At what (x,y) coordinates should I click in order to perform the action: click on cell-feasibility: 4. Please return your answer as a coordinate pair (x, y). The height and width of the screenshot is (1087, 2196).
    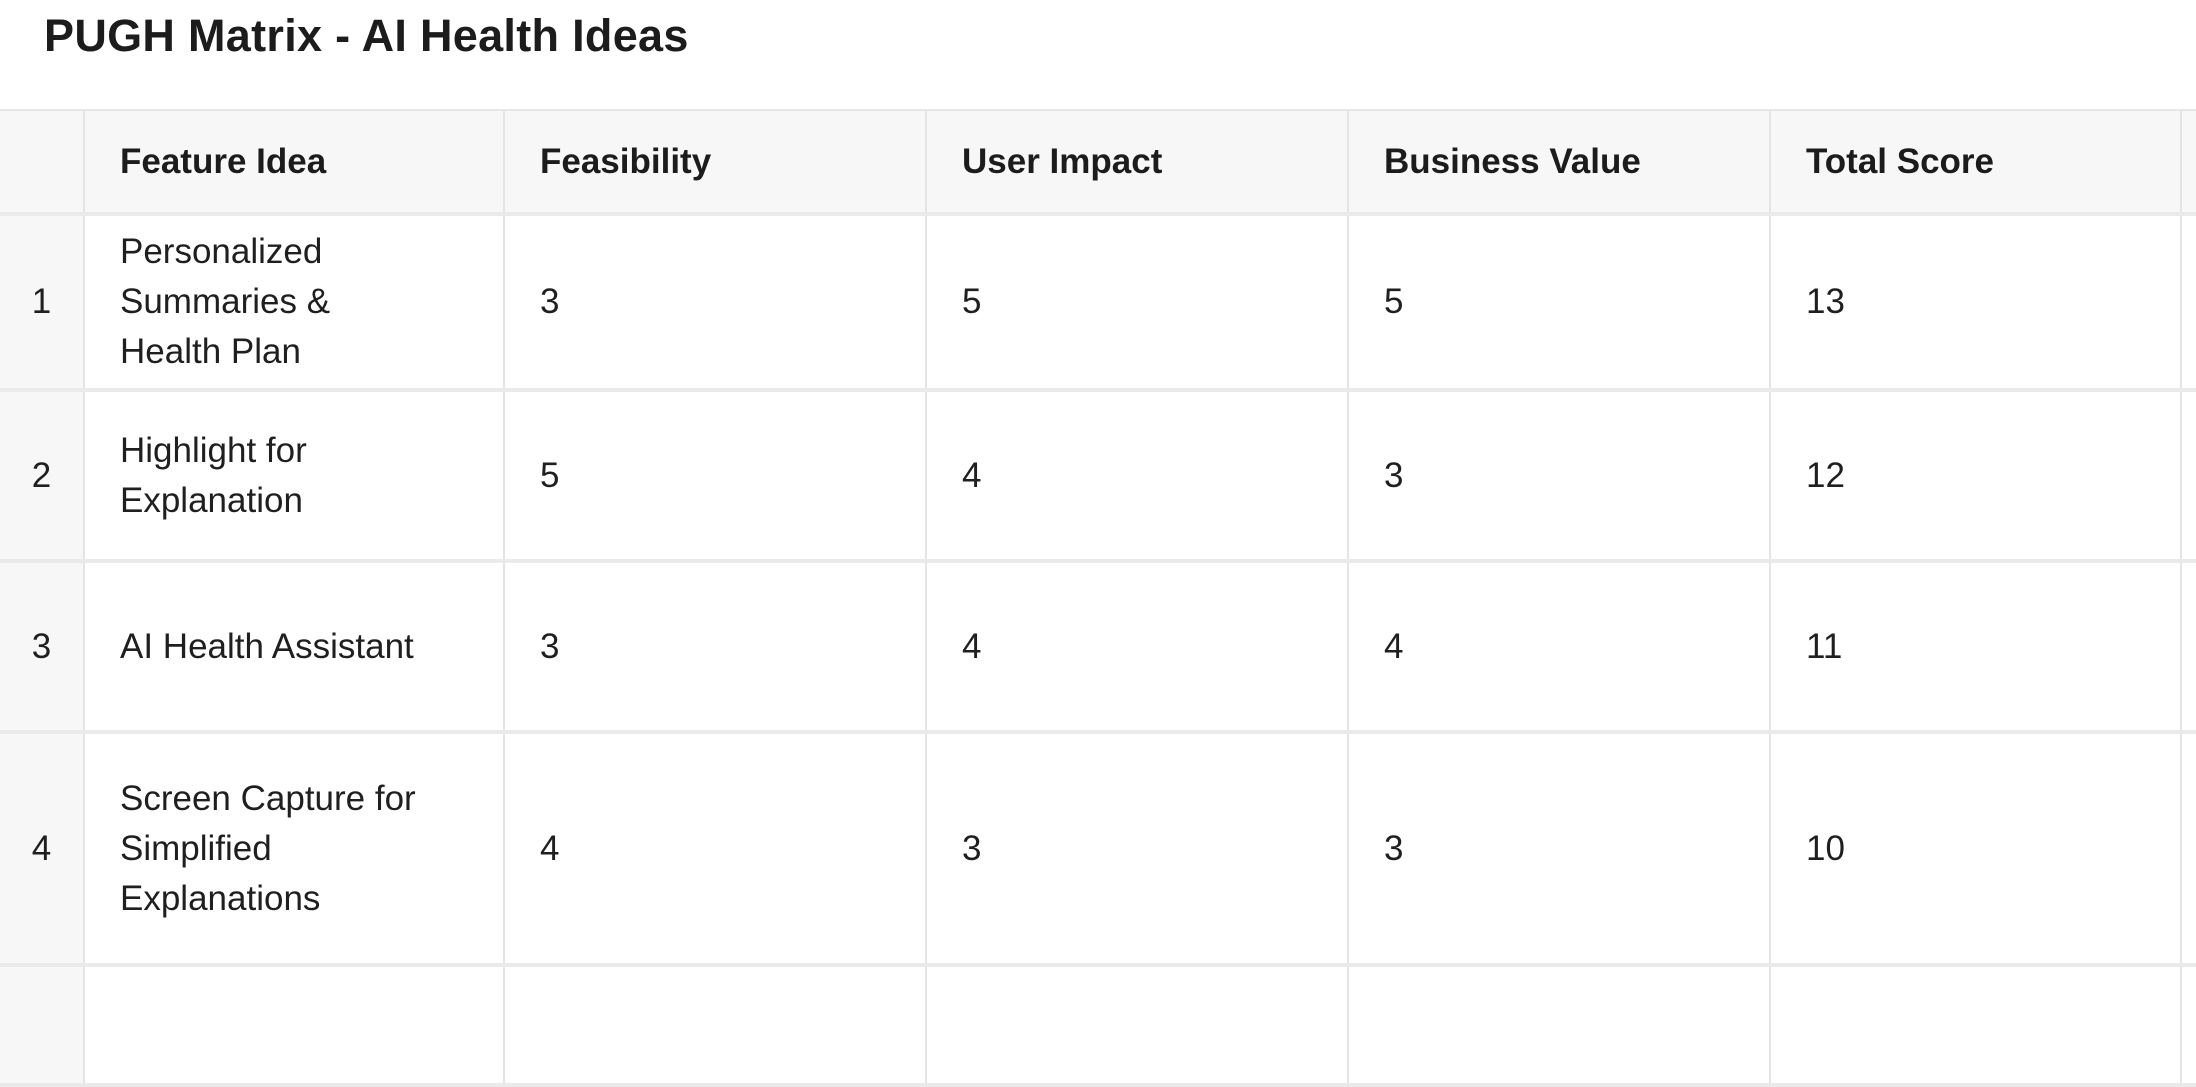
    Looking at the image, I should click on (716, 848).